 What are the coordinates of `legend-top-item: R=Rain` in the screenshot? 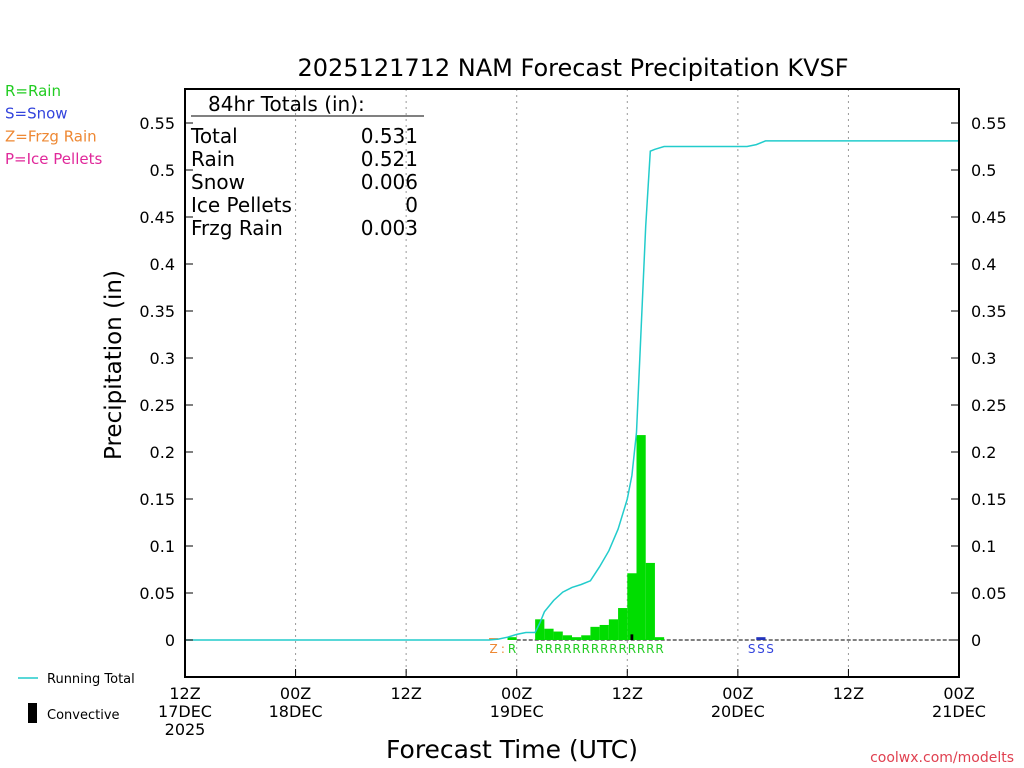 It's located at (33, 91).